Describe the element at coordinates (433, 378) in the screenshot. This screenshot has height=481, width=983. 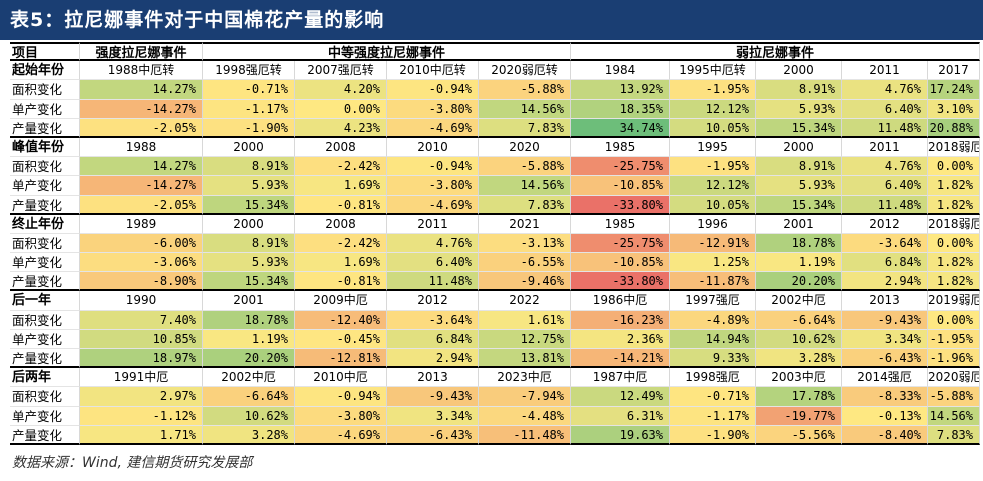
I see `year-cell: 2013` at that location.